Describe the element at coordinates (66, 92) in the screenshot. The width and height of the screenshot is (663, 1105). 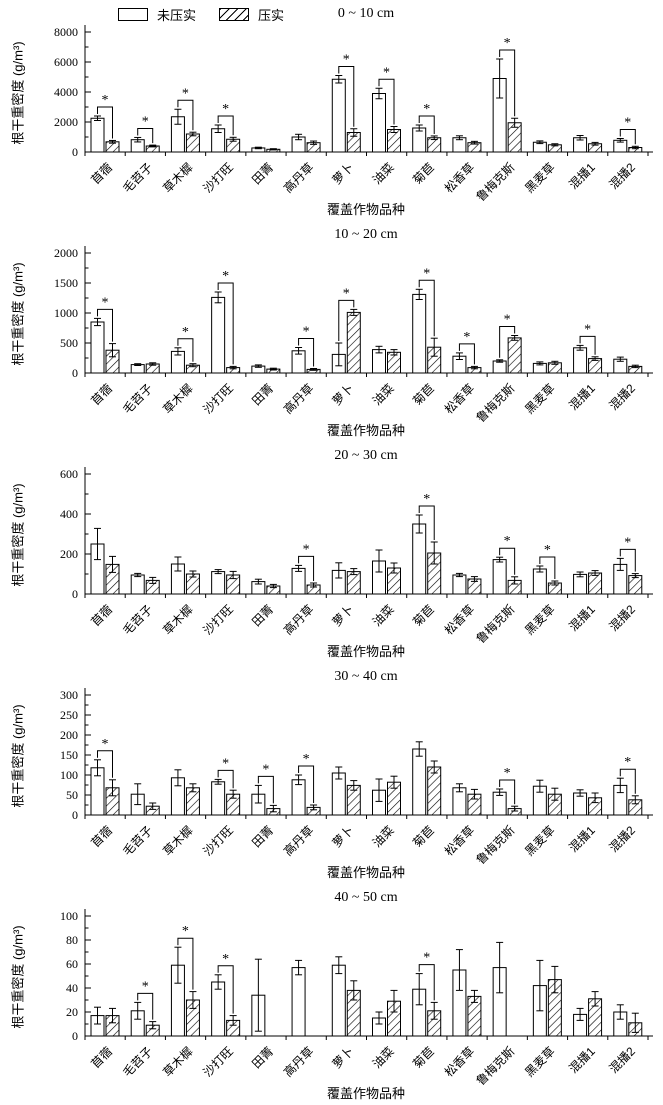
I see `y-tick-label: 4000` at that location.